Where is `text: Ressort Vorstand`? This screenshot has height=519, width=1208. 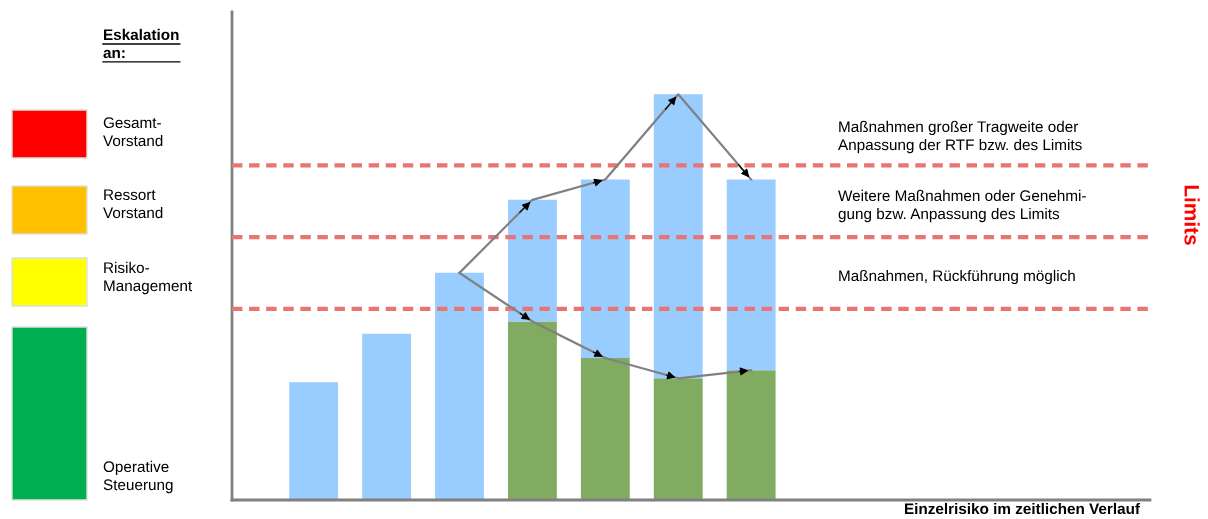 text: Ressort Vorstand is located at coordinates (133, 204).